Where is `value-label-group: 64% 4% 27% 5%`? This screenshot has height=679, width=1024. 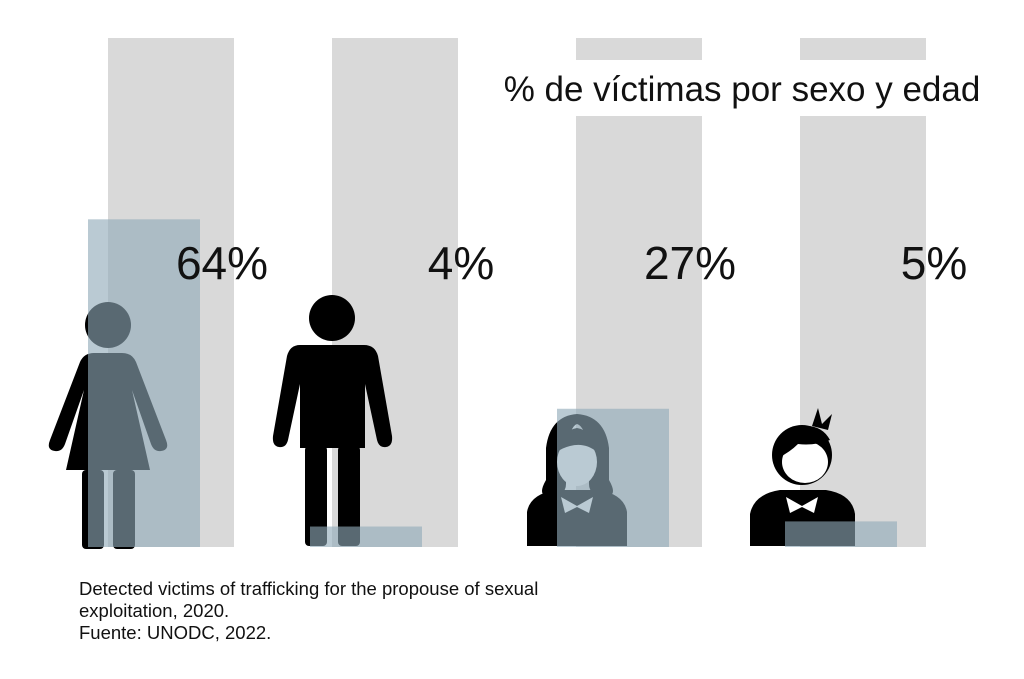 value-label-group: 64% 4% 27% 5% is located at coordinates (571, 263).